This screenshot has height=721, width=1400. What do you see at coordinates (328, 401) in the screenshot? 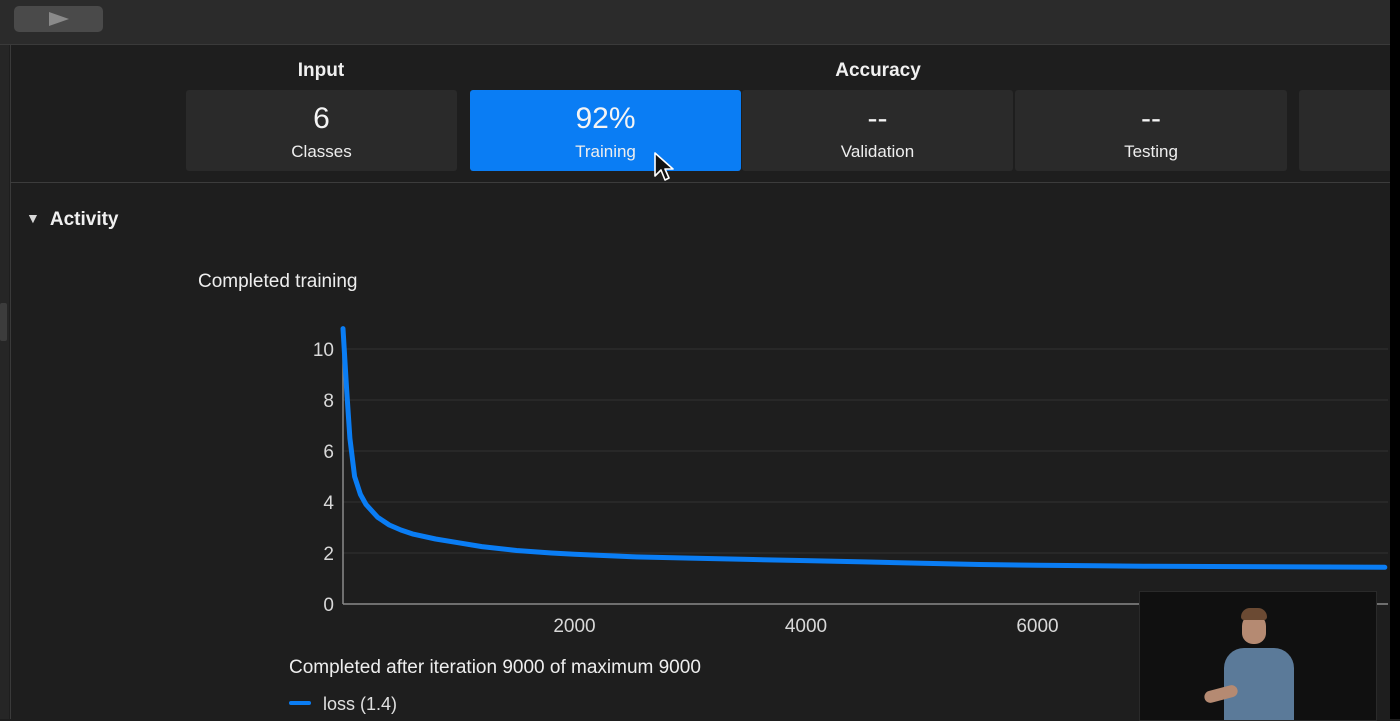
I see `y-tick-label: 8` at bounding box center [328, 401].